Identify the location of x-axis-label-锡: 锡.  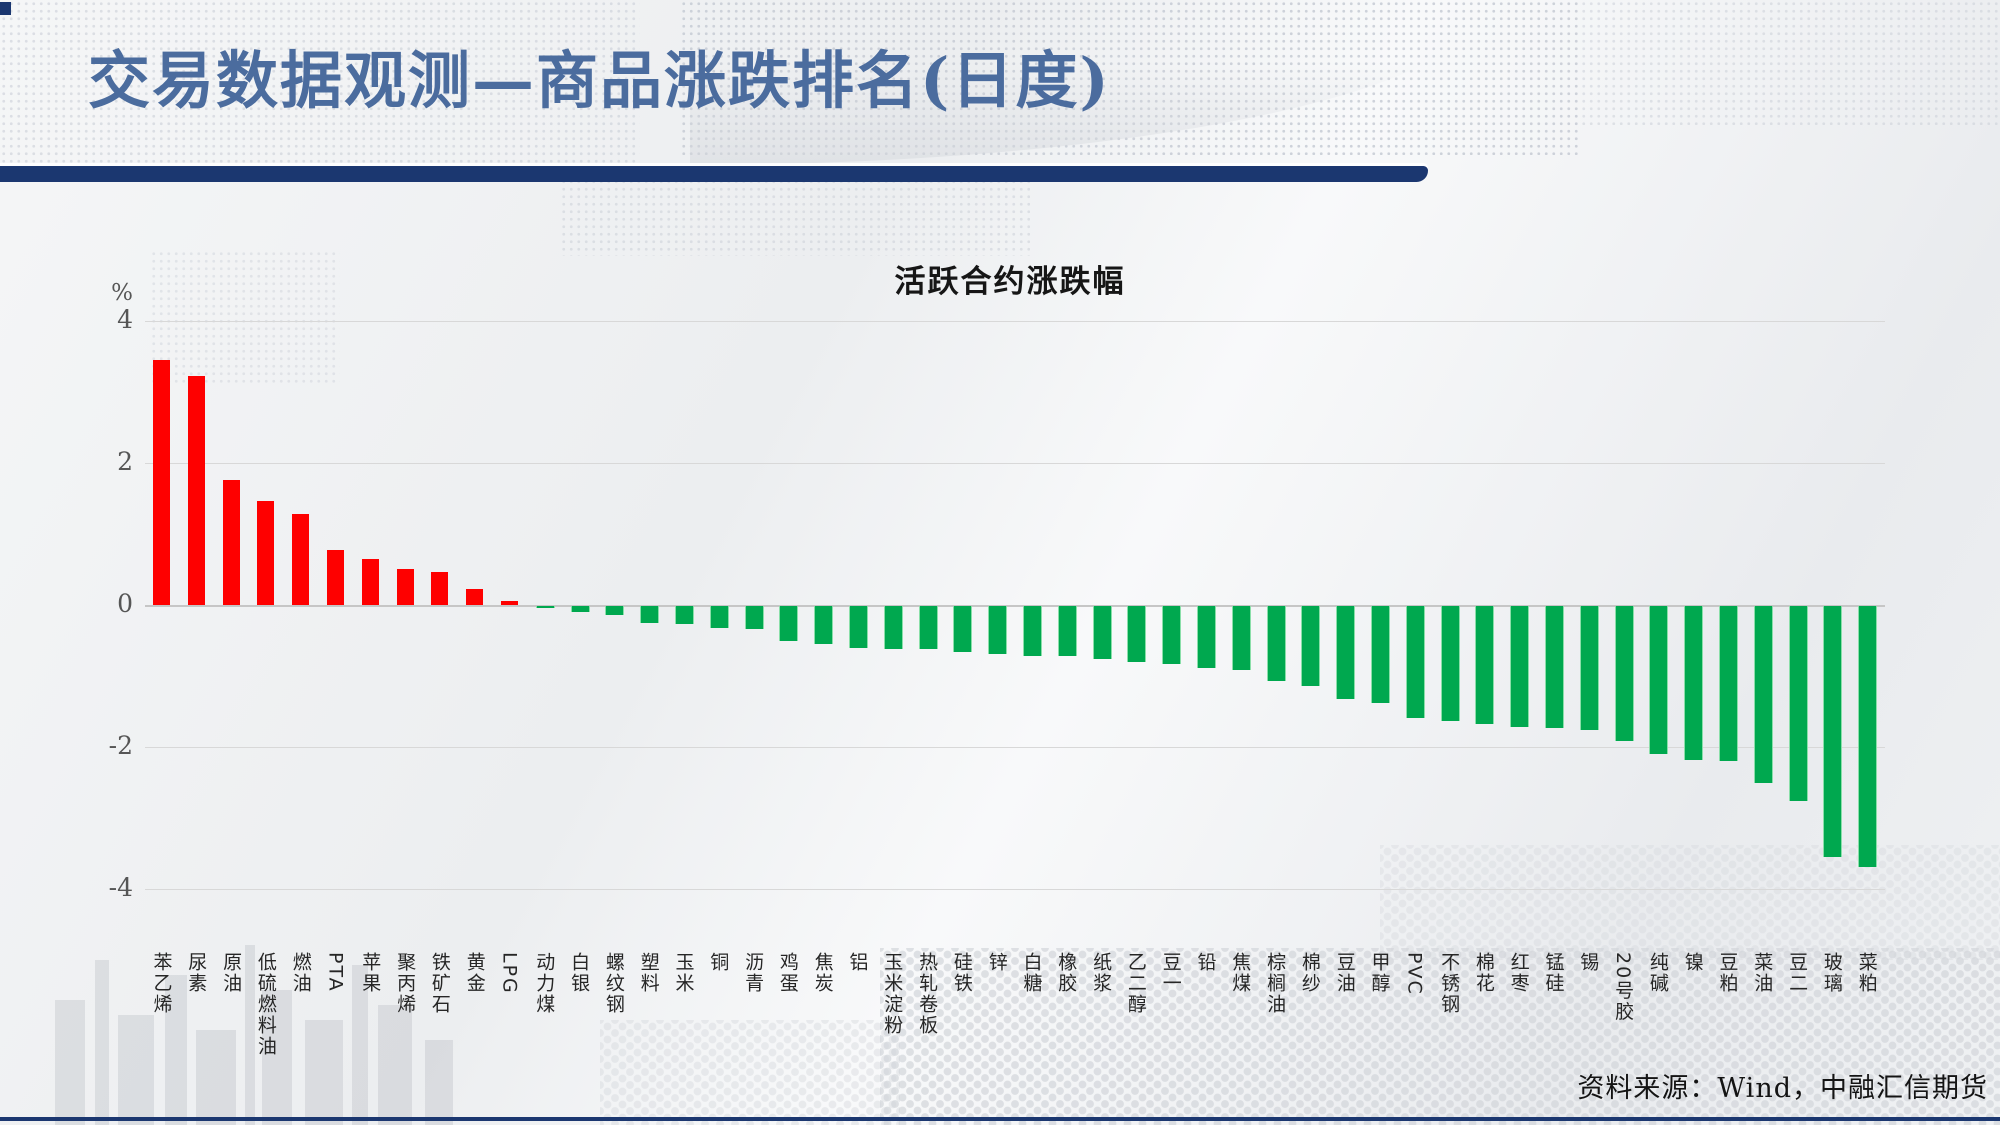
(1588, 962).